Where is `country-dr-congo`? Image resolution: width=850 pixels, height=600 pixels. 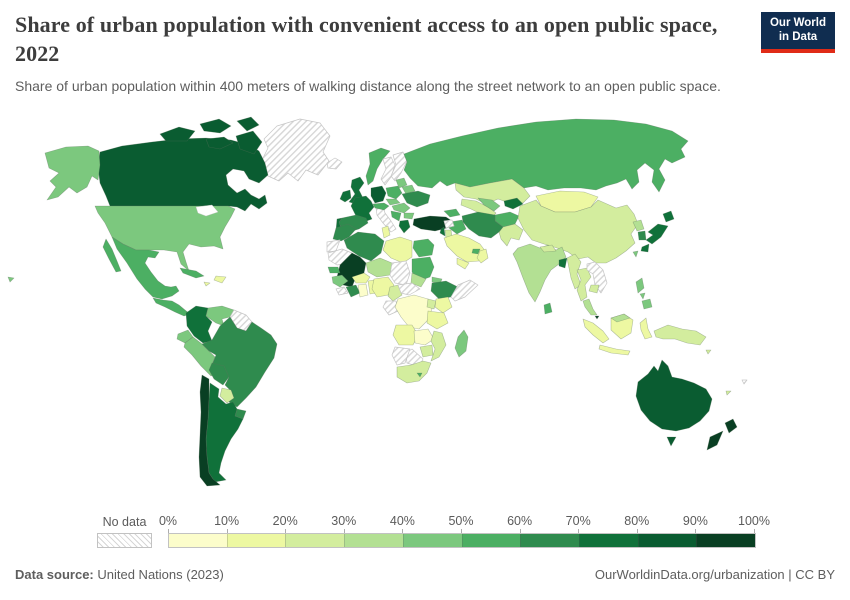
country-dr-congo is located at coordinates (413, 312).